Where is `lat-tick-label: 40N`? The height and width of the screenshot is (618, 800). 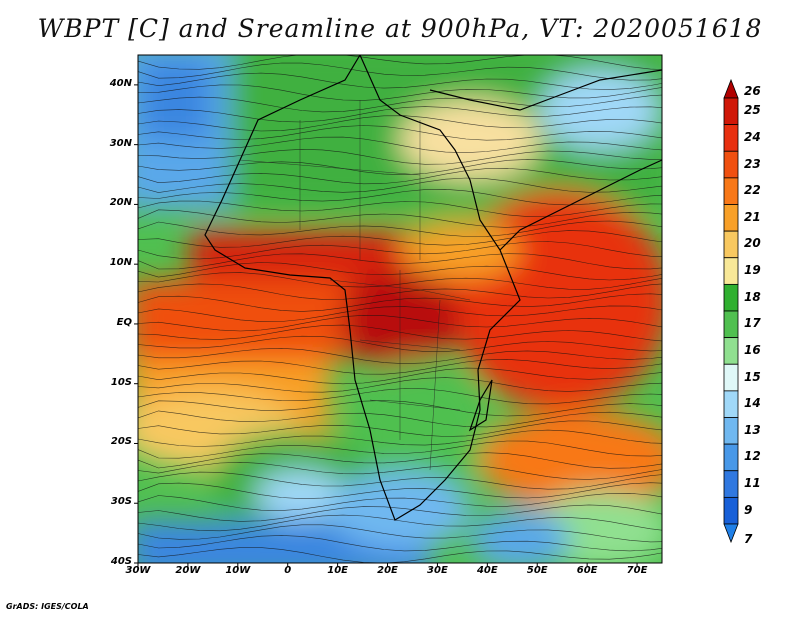
lat-tick-label: 40N is located at coordinates (120, 83).